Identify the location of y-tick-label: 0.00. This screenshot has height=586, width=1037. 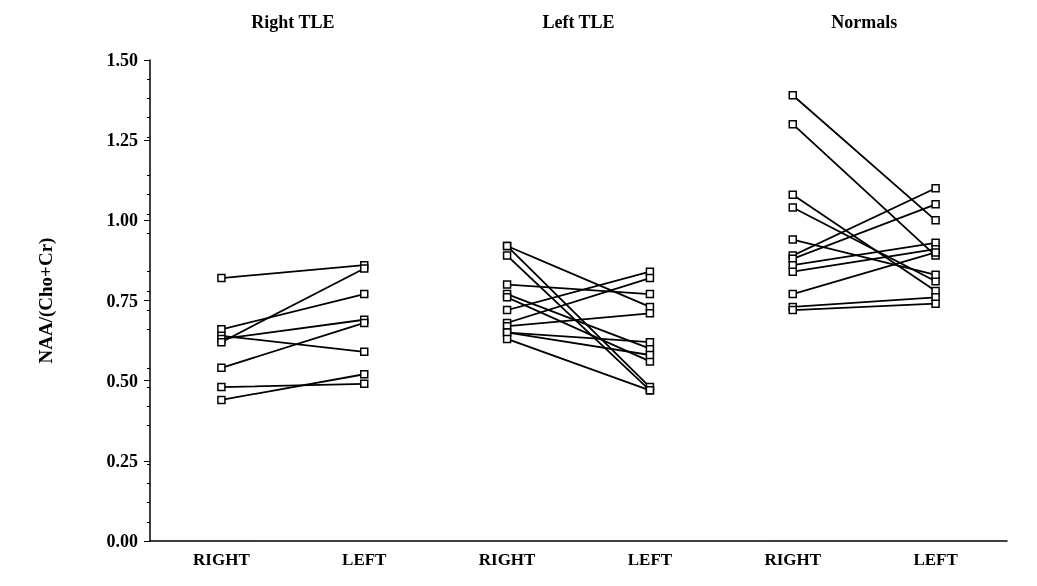
(122, 541).